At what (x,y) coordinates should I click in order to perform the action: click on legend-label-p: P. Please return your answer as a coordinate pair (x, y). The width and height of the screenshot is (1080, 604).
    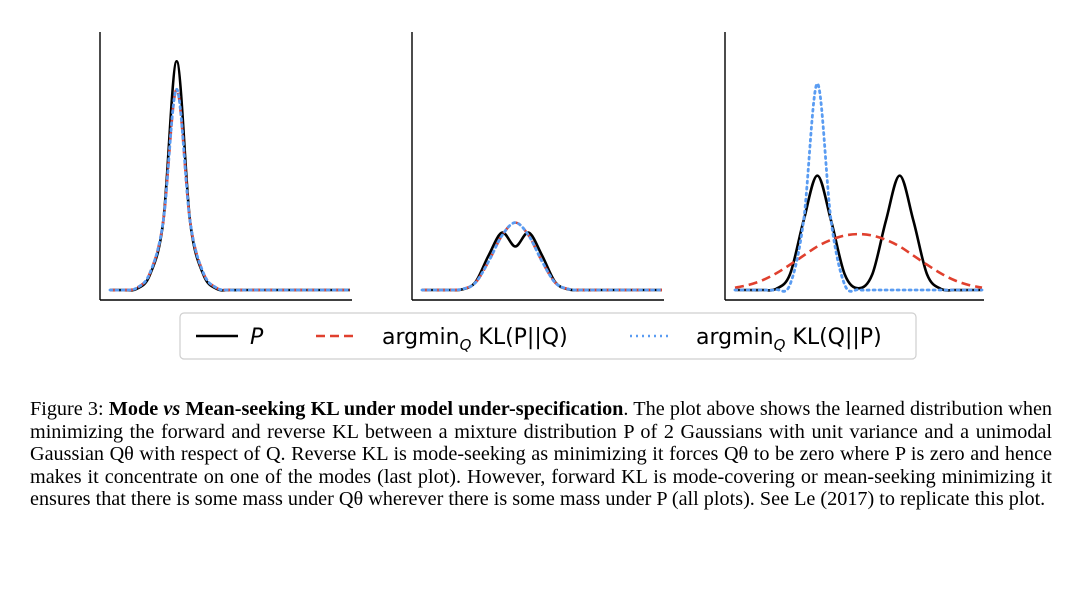
    Looking at the image, I should click on (257, 337).